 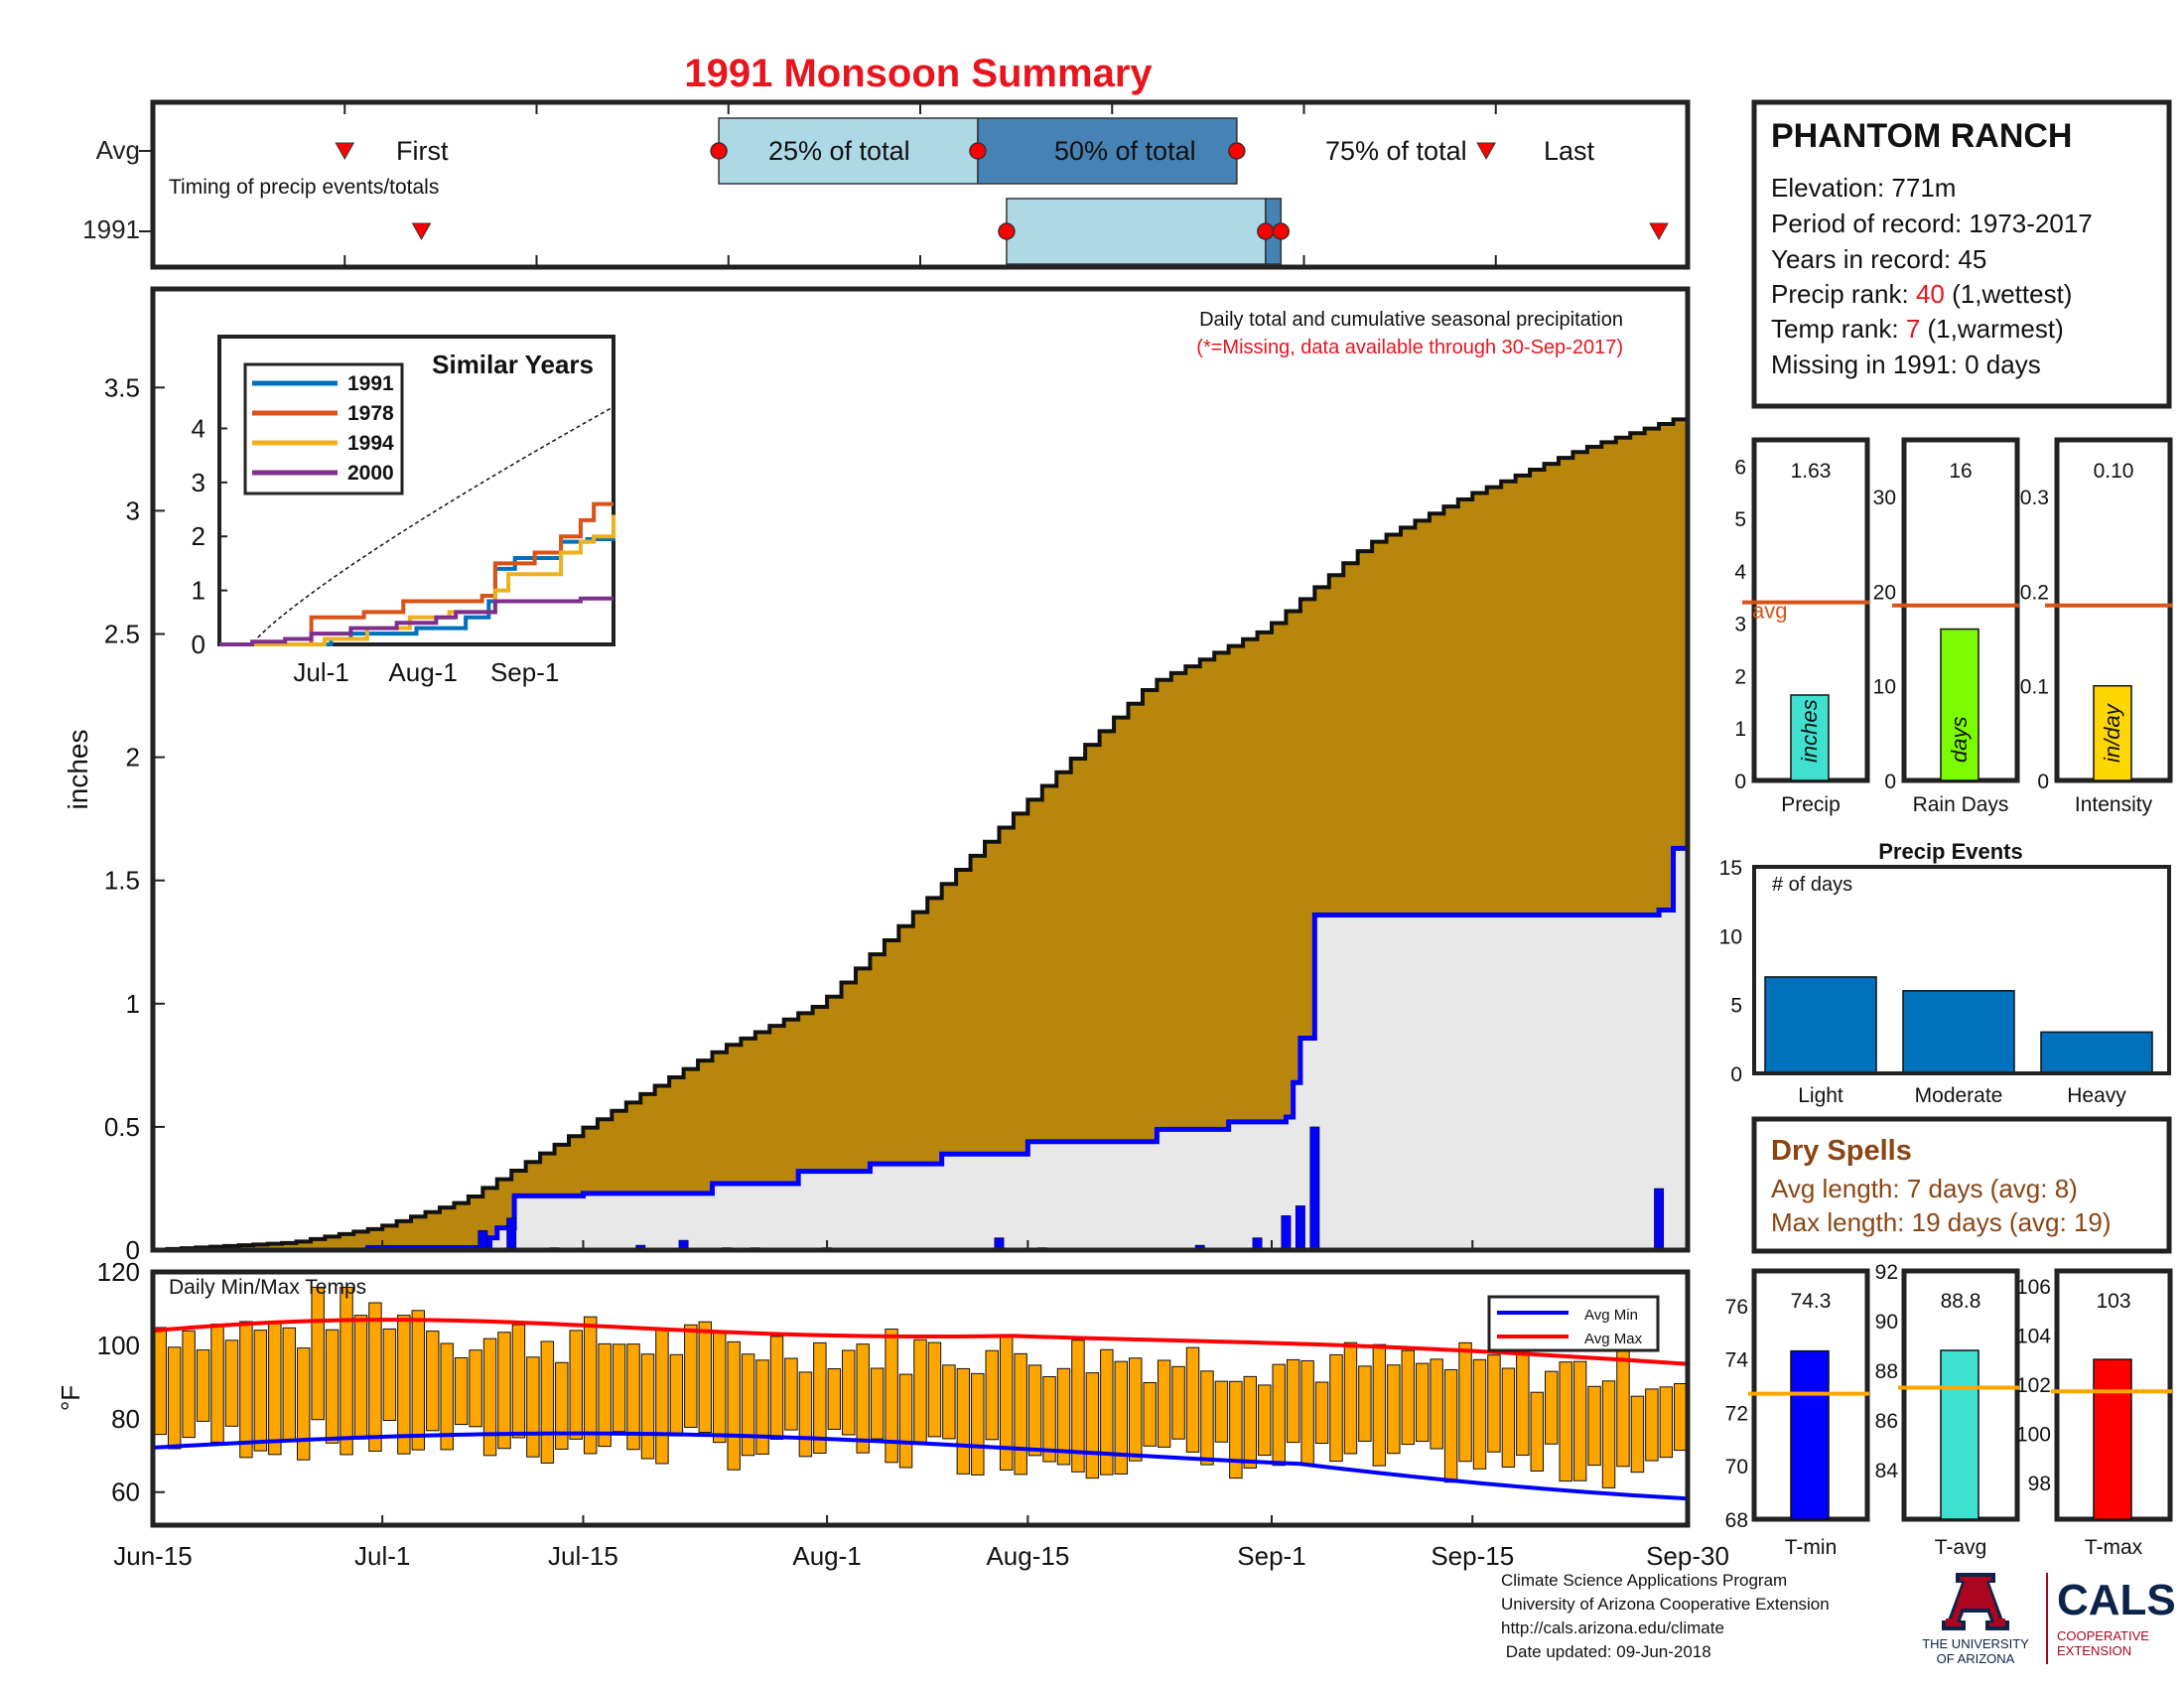 I want to click on inset-y-tick-label: 0, so click(x=198, y=644).